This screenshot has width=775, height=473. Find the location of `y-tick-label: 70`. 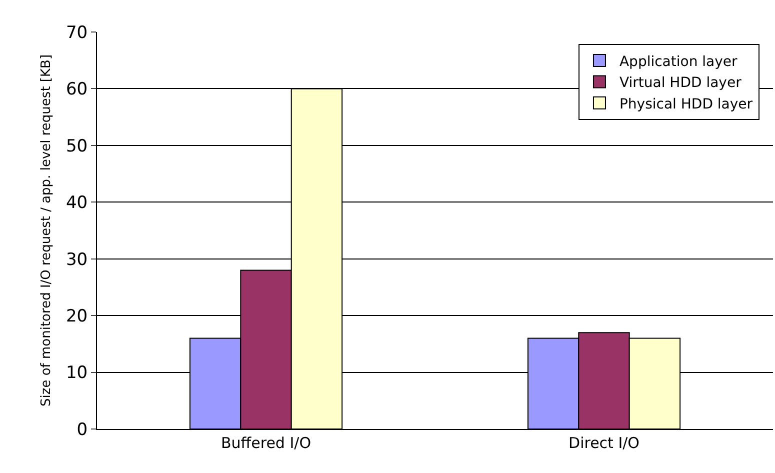

y-tick-label: 70 is located at coordinates (77, 32).